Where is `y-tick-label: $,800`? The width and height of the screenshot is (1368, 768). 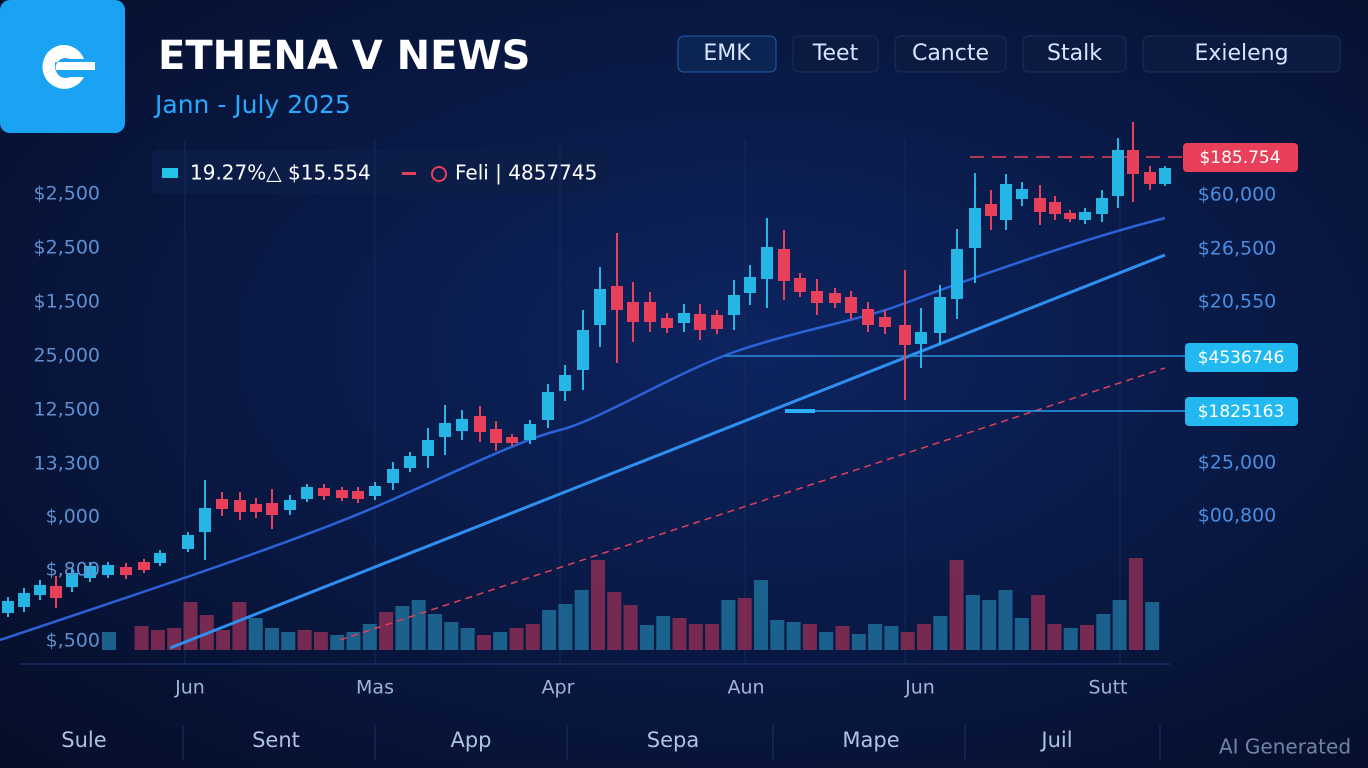 y-tick-label: $,800 is located at coordinates (73, 570).